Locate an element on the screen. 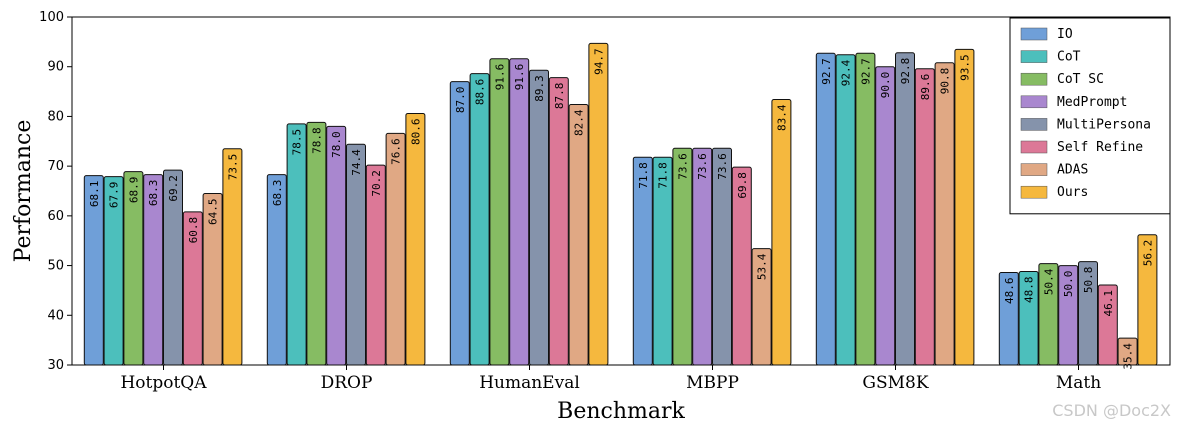 This screenshot has width=1177, height=428. bar-value-label: 92.4 is located at coordinates (846, 72).